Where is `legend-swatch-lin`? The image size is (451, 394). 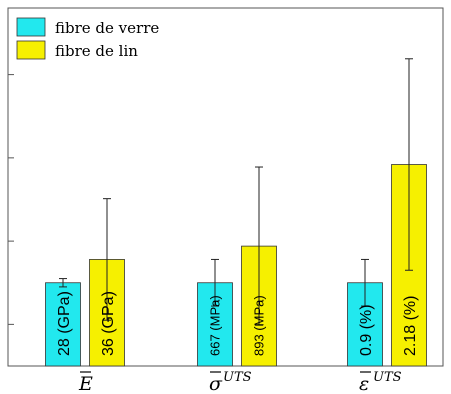 legend-swatch-lin is located at coordinates (31, 50).